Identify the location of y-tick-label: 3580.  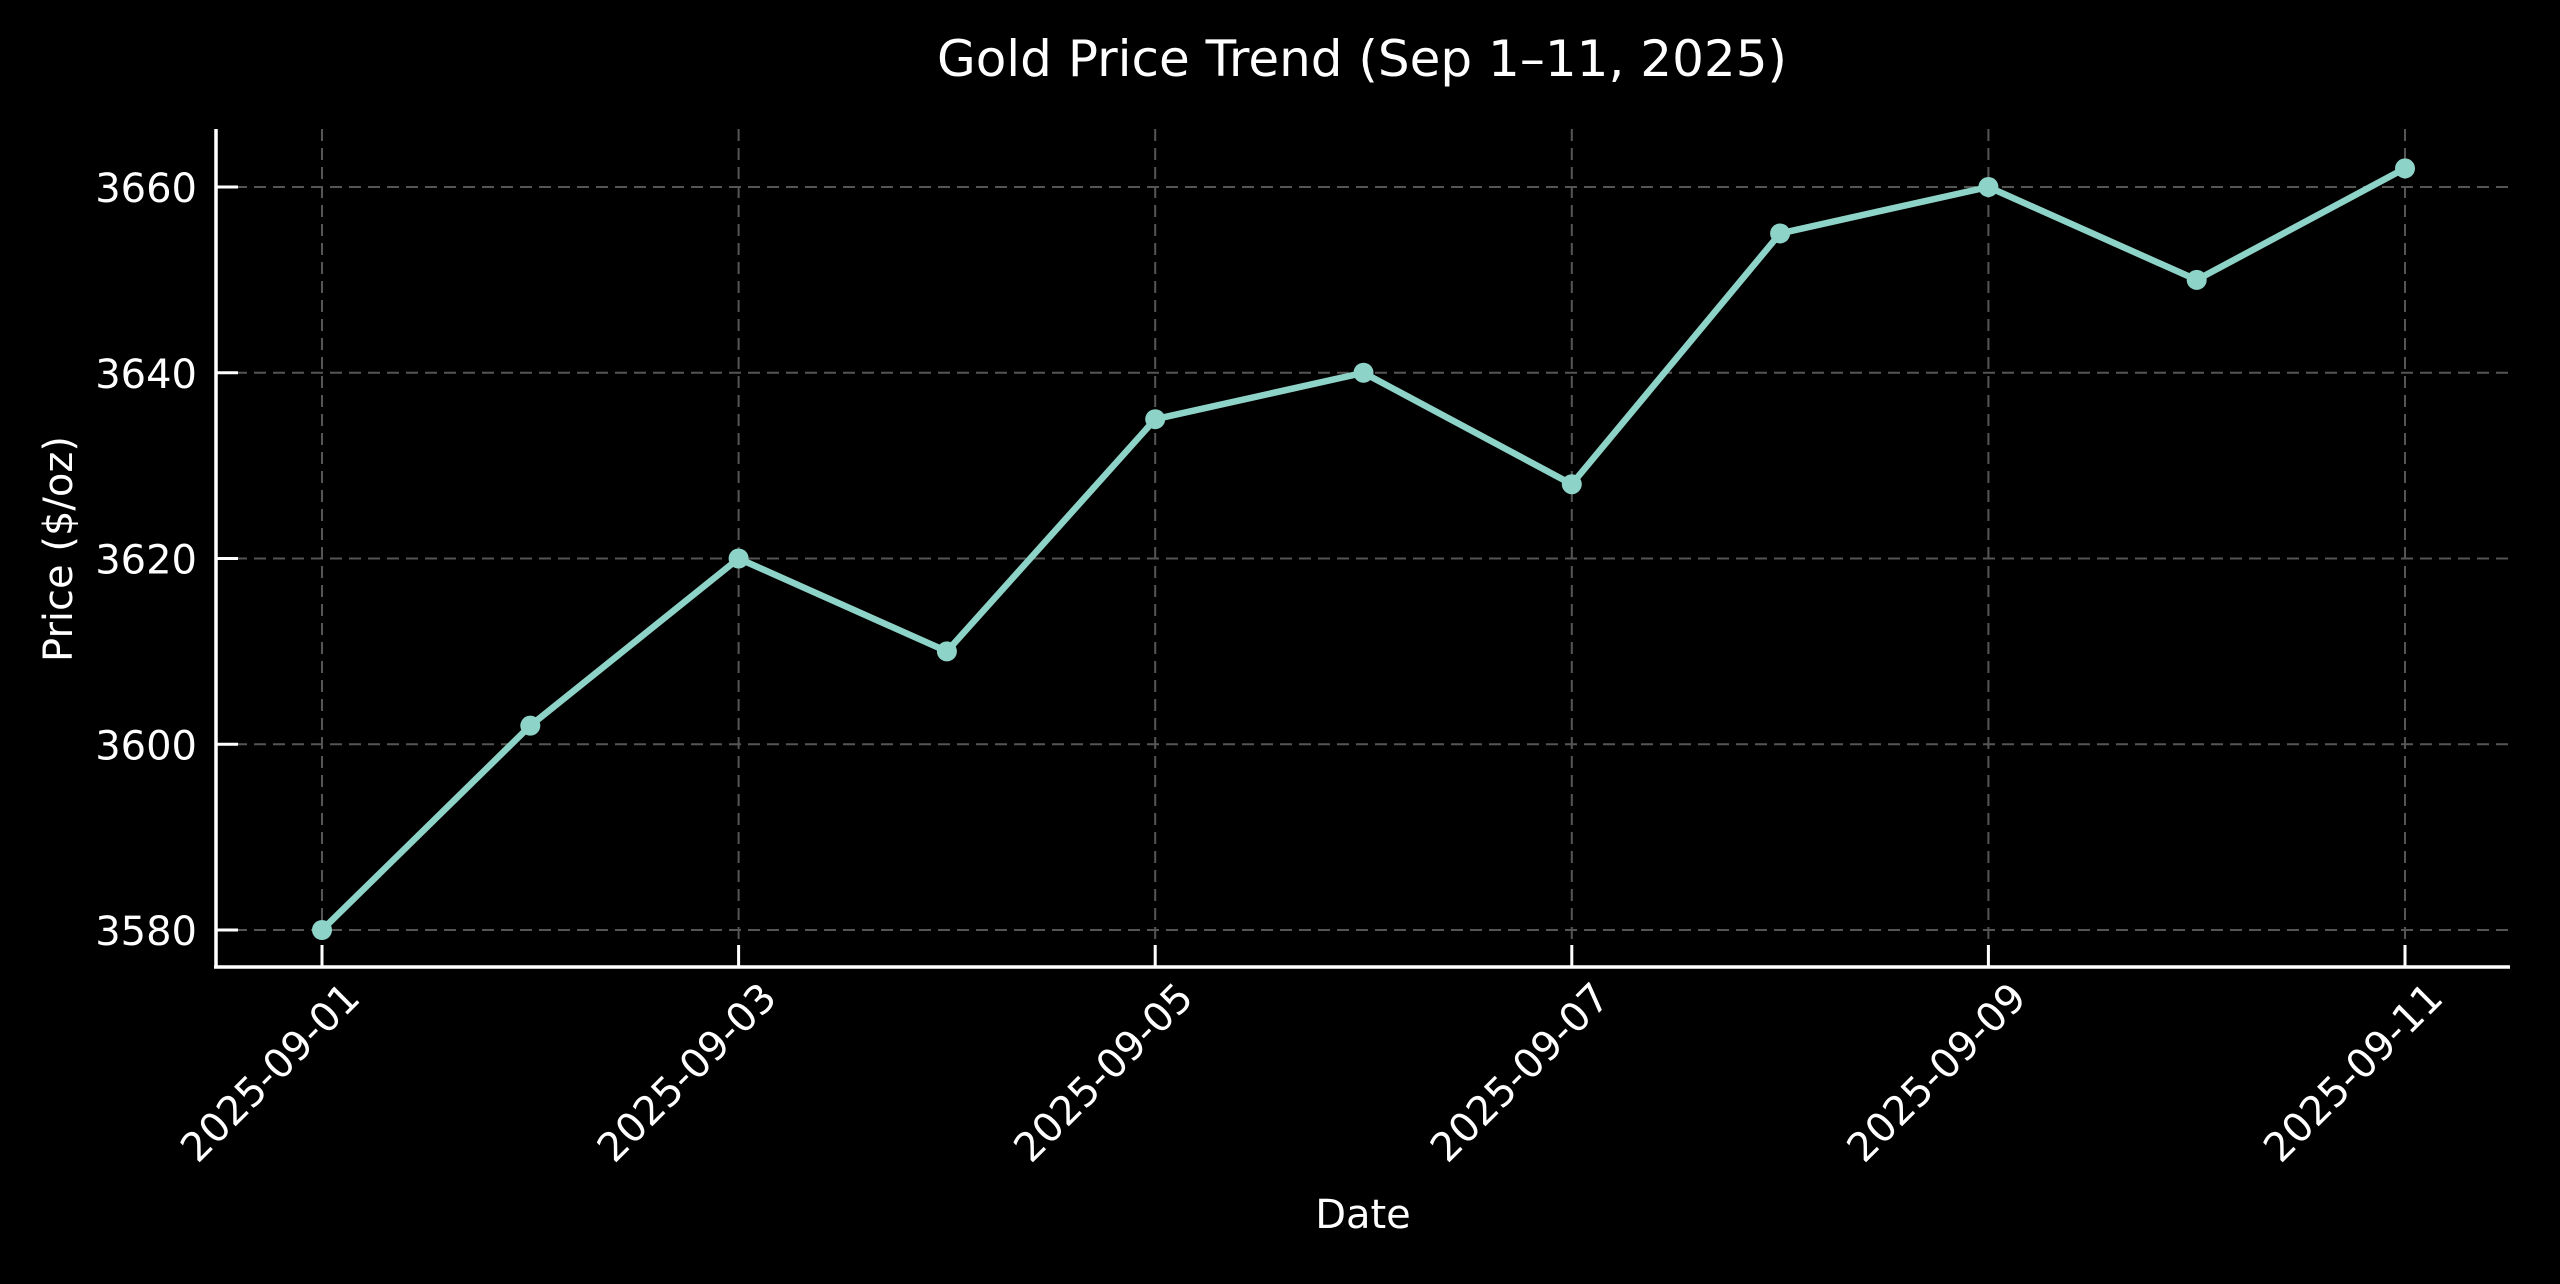
(146, 932).